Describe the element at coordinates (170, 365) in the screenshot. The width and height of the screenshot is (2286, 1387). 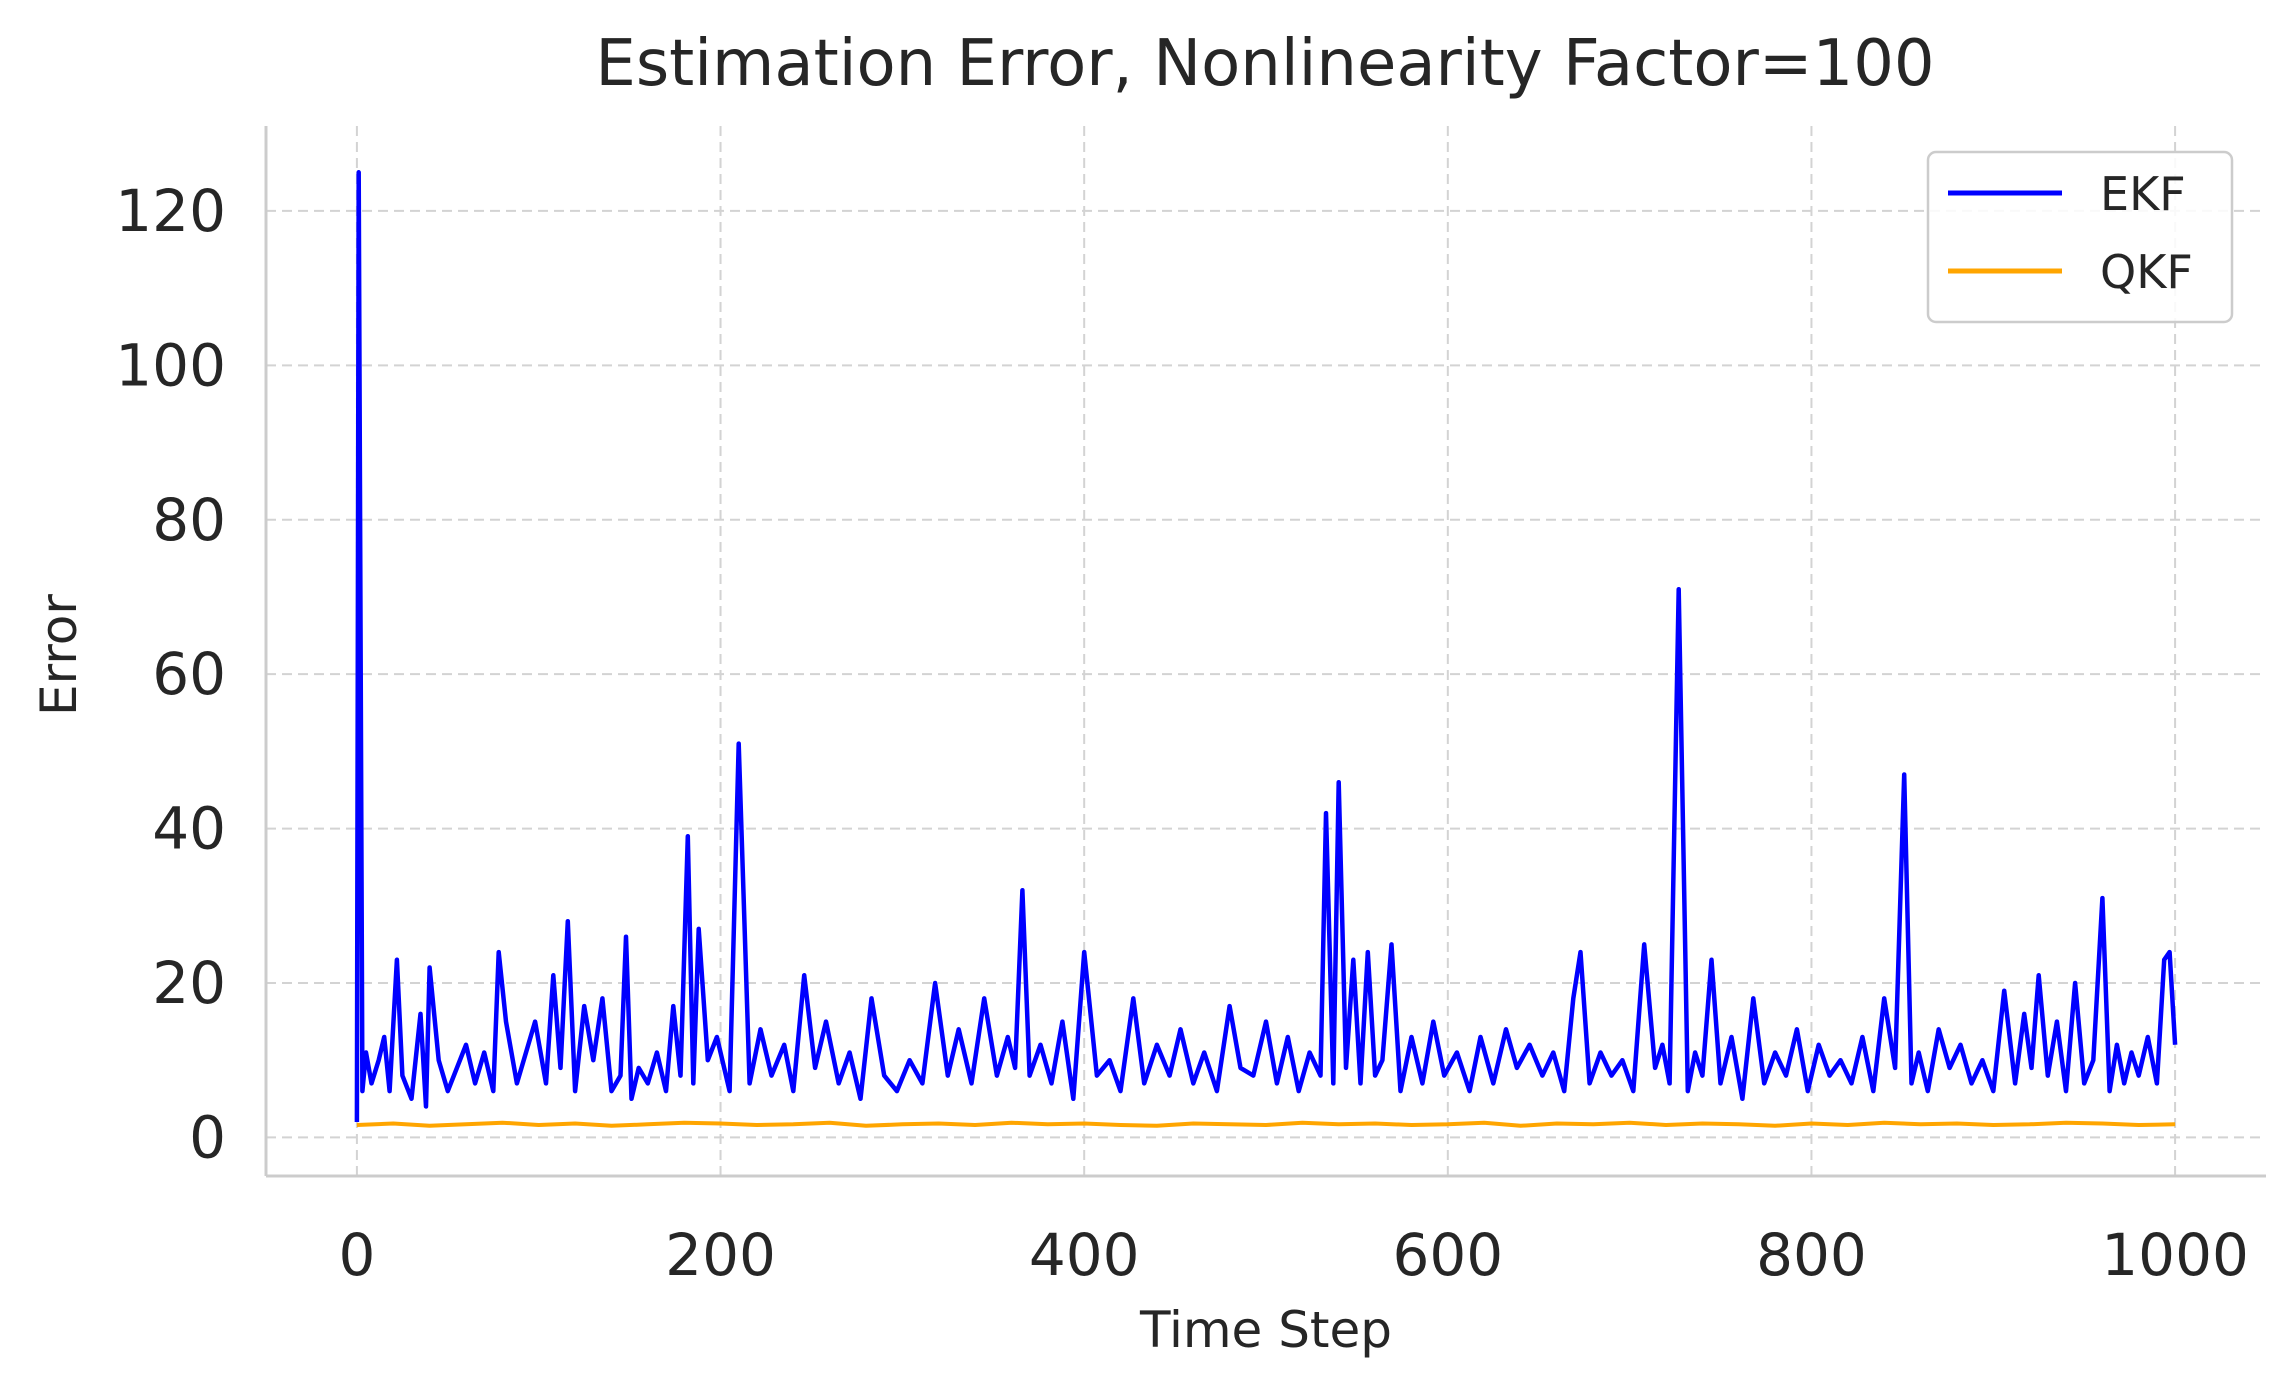
I see `y-tick-label: 100` at that location.